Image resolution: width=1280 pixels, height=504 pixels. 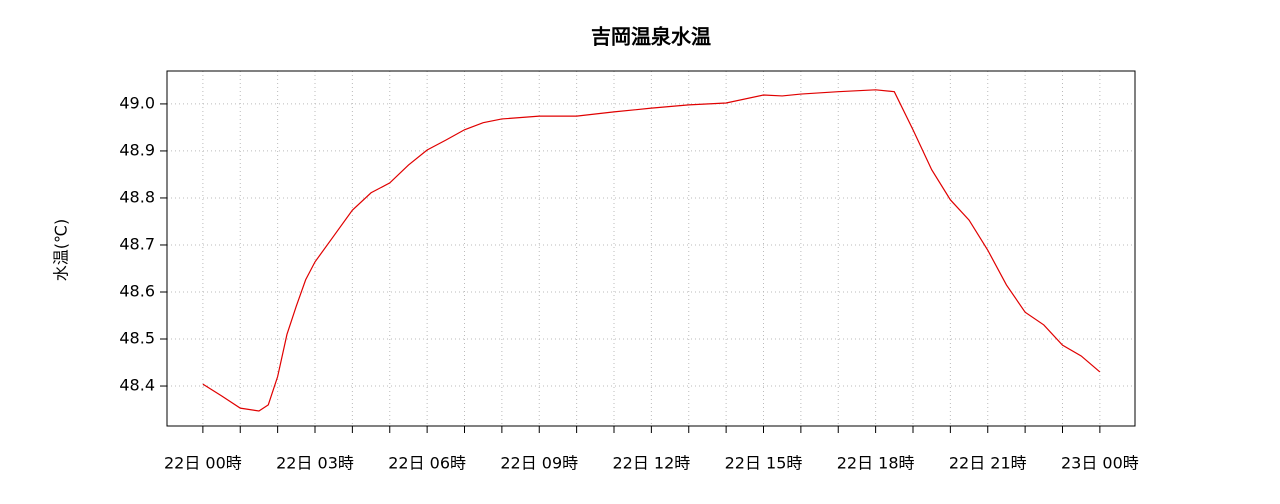 I want to click on x-tick-label: 22日 03時, so click(x=315, y=463).